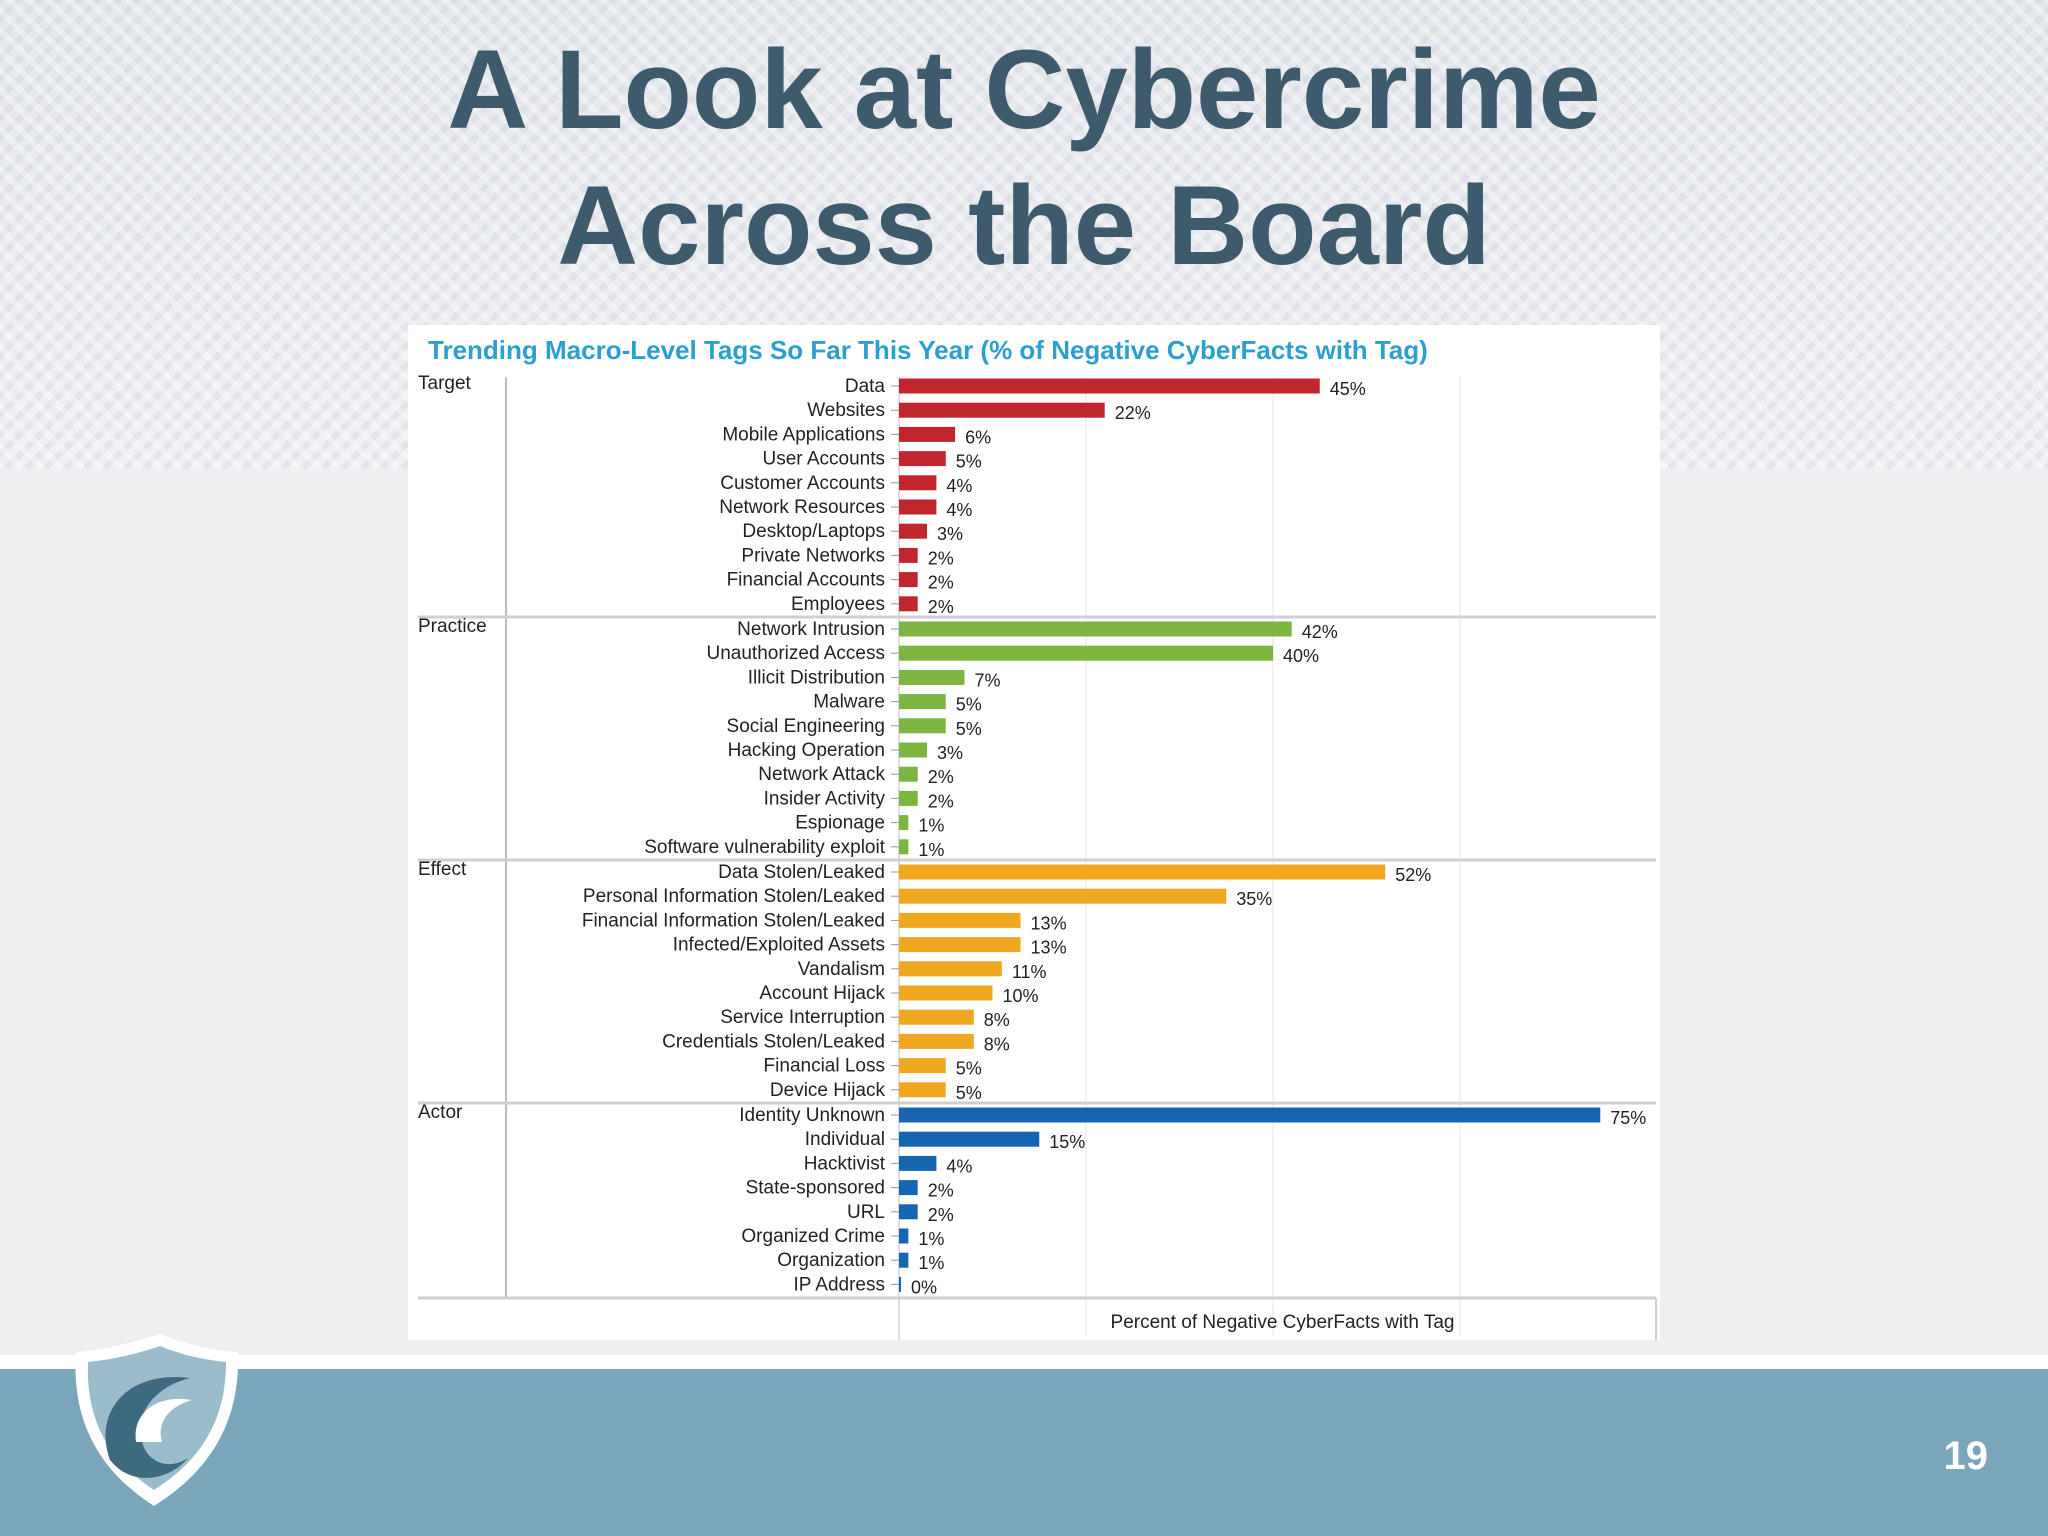 Image resolution: width=2048 pixels, height=1536 pixels. I want to click on category-label: Hacking Operation, so click(806, 750).